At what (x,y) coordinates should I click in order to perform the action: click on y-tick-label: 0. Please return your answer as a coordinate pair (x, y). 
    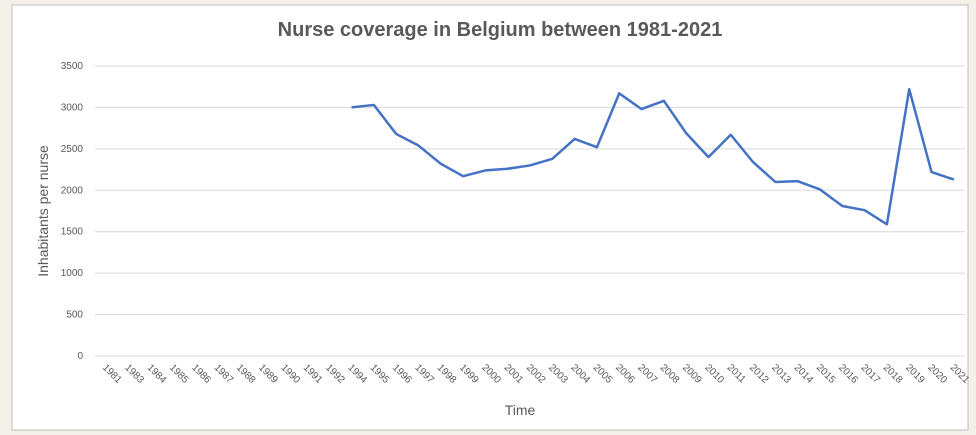
    Looking at the image, I should click on (80, 356).